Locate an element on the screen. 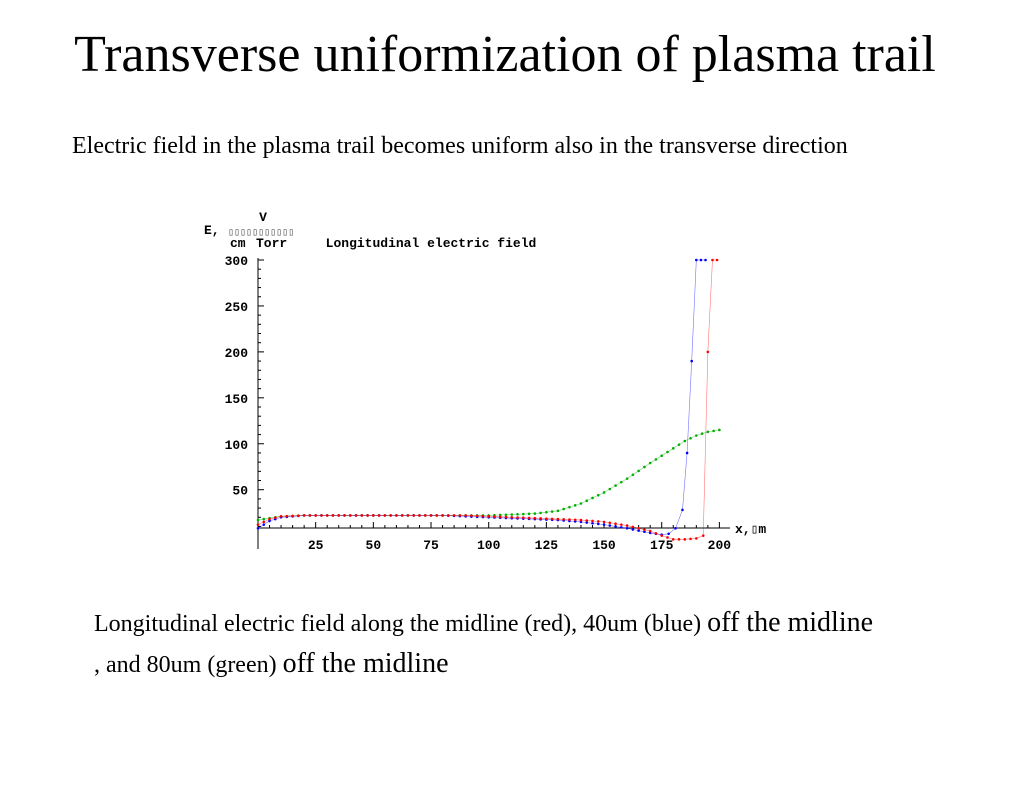  y-axis-unit-denominator-left: cm is located at coordinates (238, 243).